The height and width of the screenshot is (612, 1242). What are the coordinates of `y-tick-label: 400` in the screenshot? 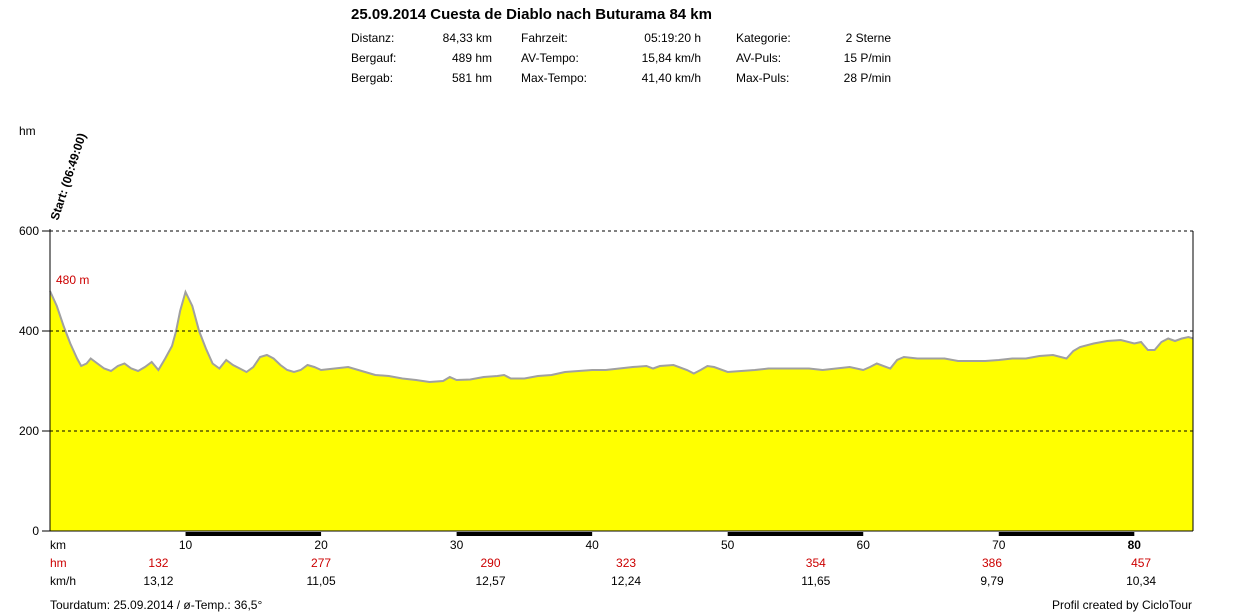 It's located at (29, 331).